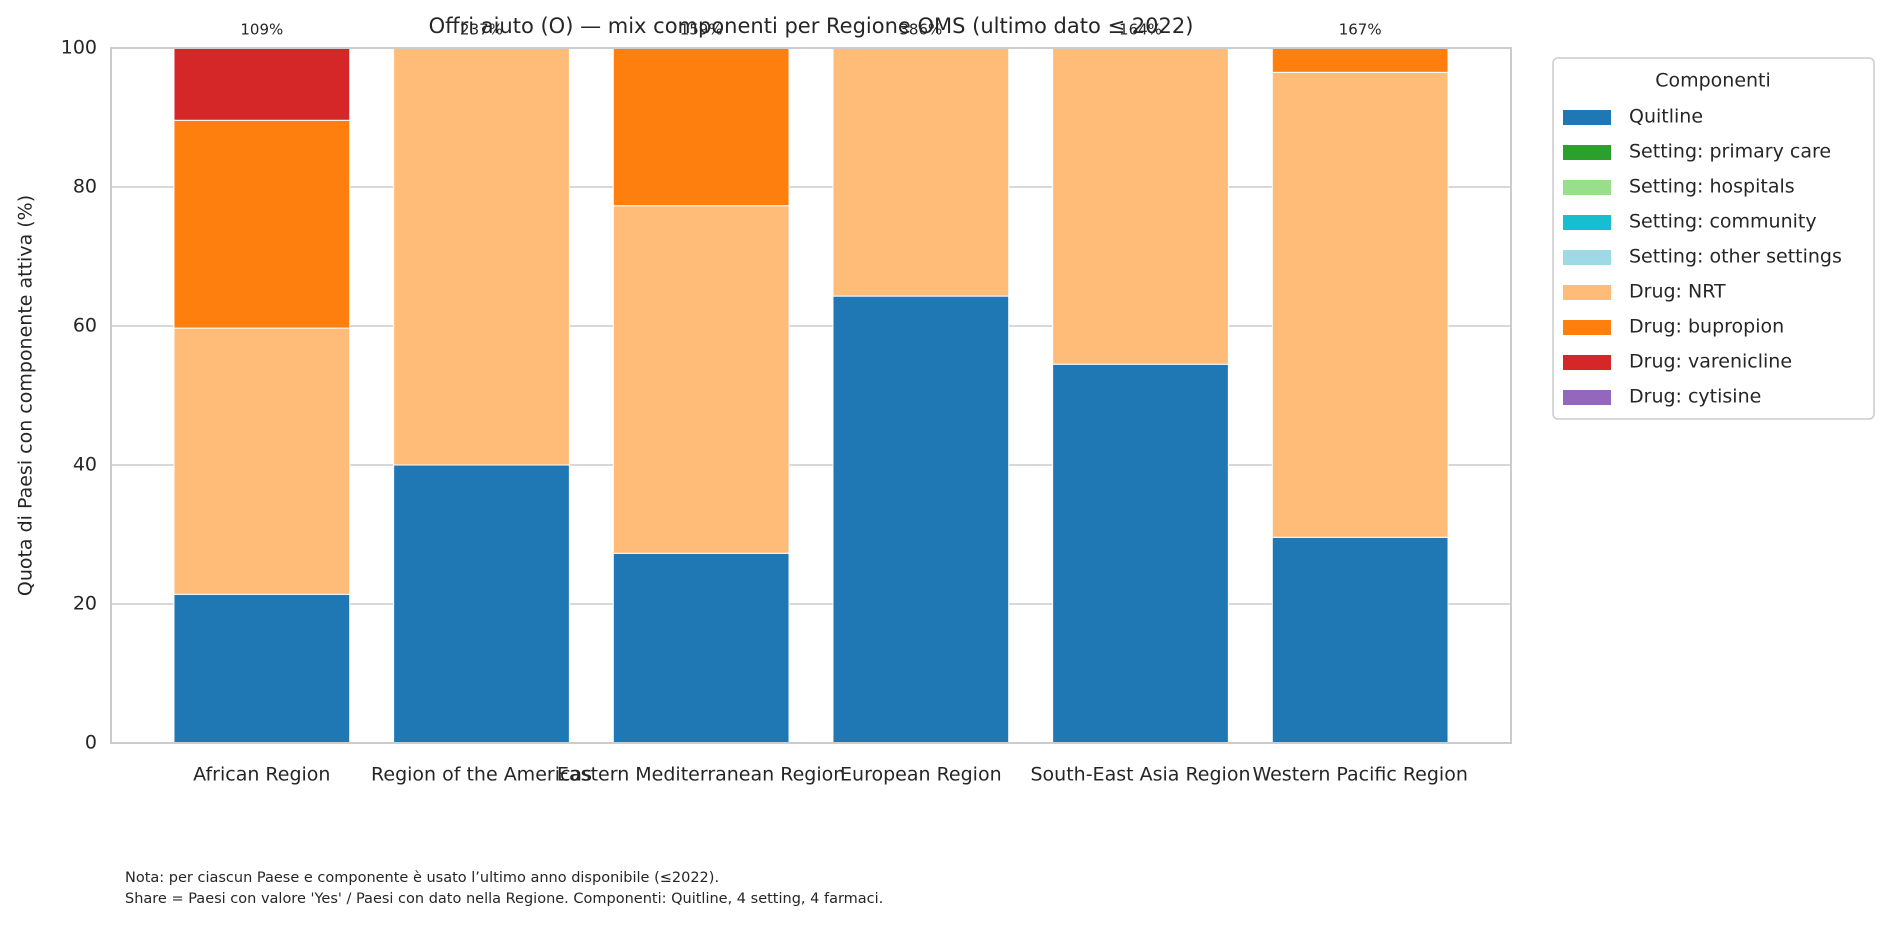 The image size is (1892, 926). I want to click on y-tick-label: 100, so click(79, 48).